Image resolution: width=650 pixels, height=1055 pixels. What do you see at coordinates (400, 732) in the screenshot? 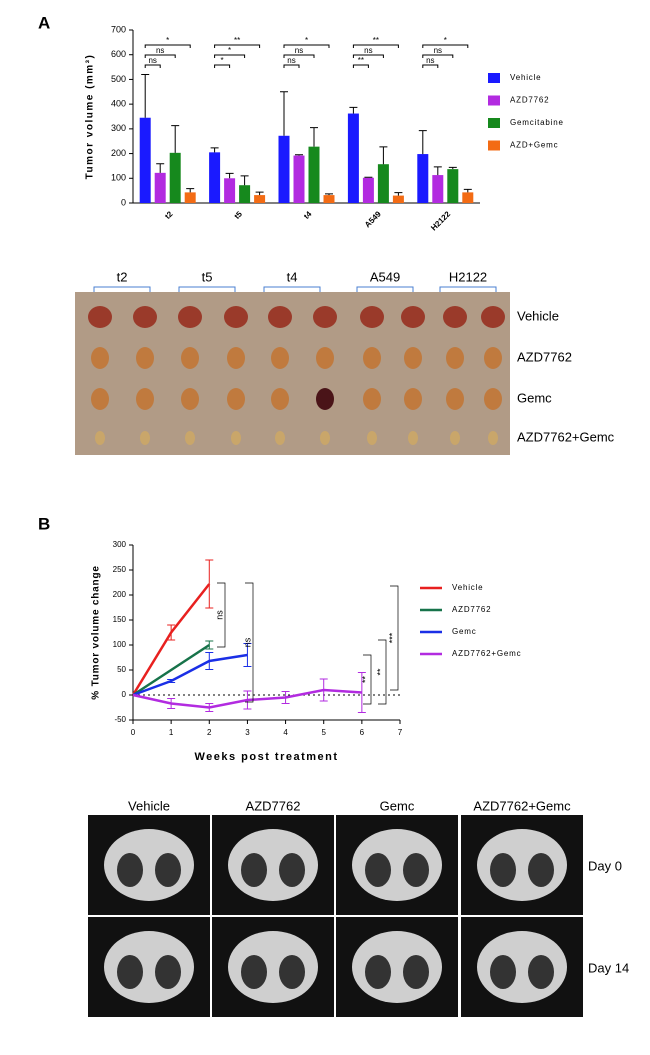
I see `x-tick-label: 7` at bounding box center [400, 732].